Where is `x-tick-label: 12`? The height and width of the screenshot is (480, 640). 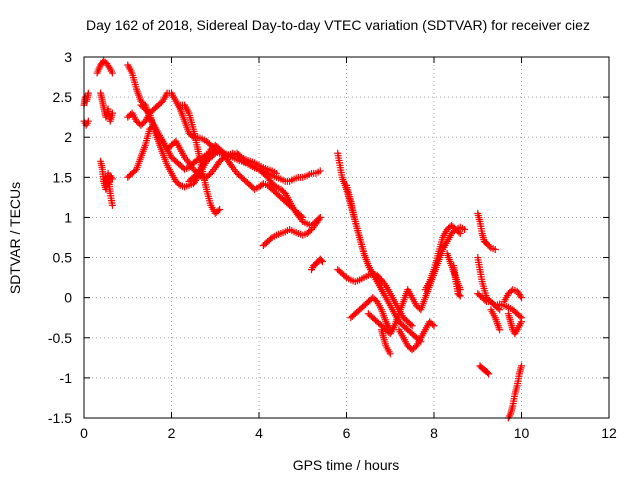 x-tick-label: 12 is located at coordinates (609, 433).